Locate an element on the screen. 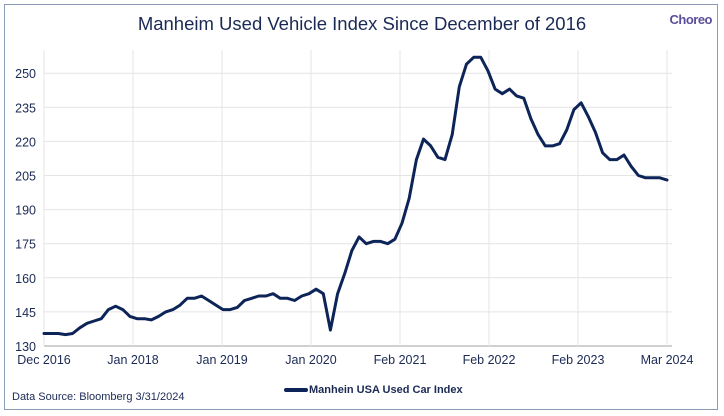 This screenshot has width=724, height=416. y-tick-label: 235 is located at coordinates (25, 108).